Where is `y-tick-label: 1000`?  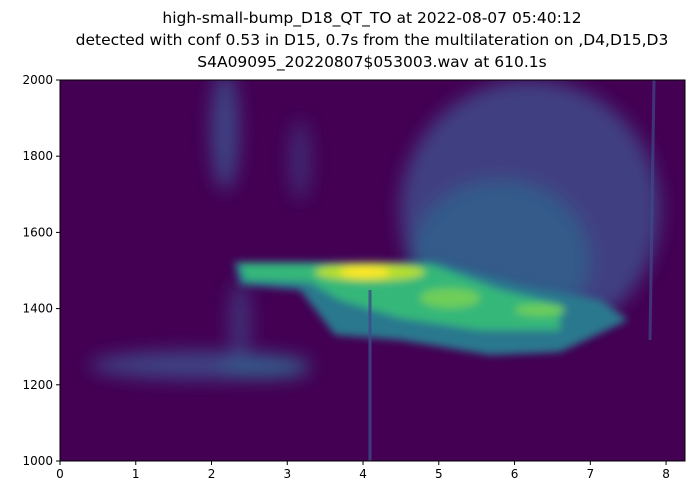 y-tick-label: 1000 is located at coordinates (37, 461).